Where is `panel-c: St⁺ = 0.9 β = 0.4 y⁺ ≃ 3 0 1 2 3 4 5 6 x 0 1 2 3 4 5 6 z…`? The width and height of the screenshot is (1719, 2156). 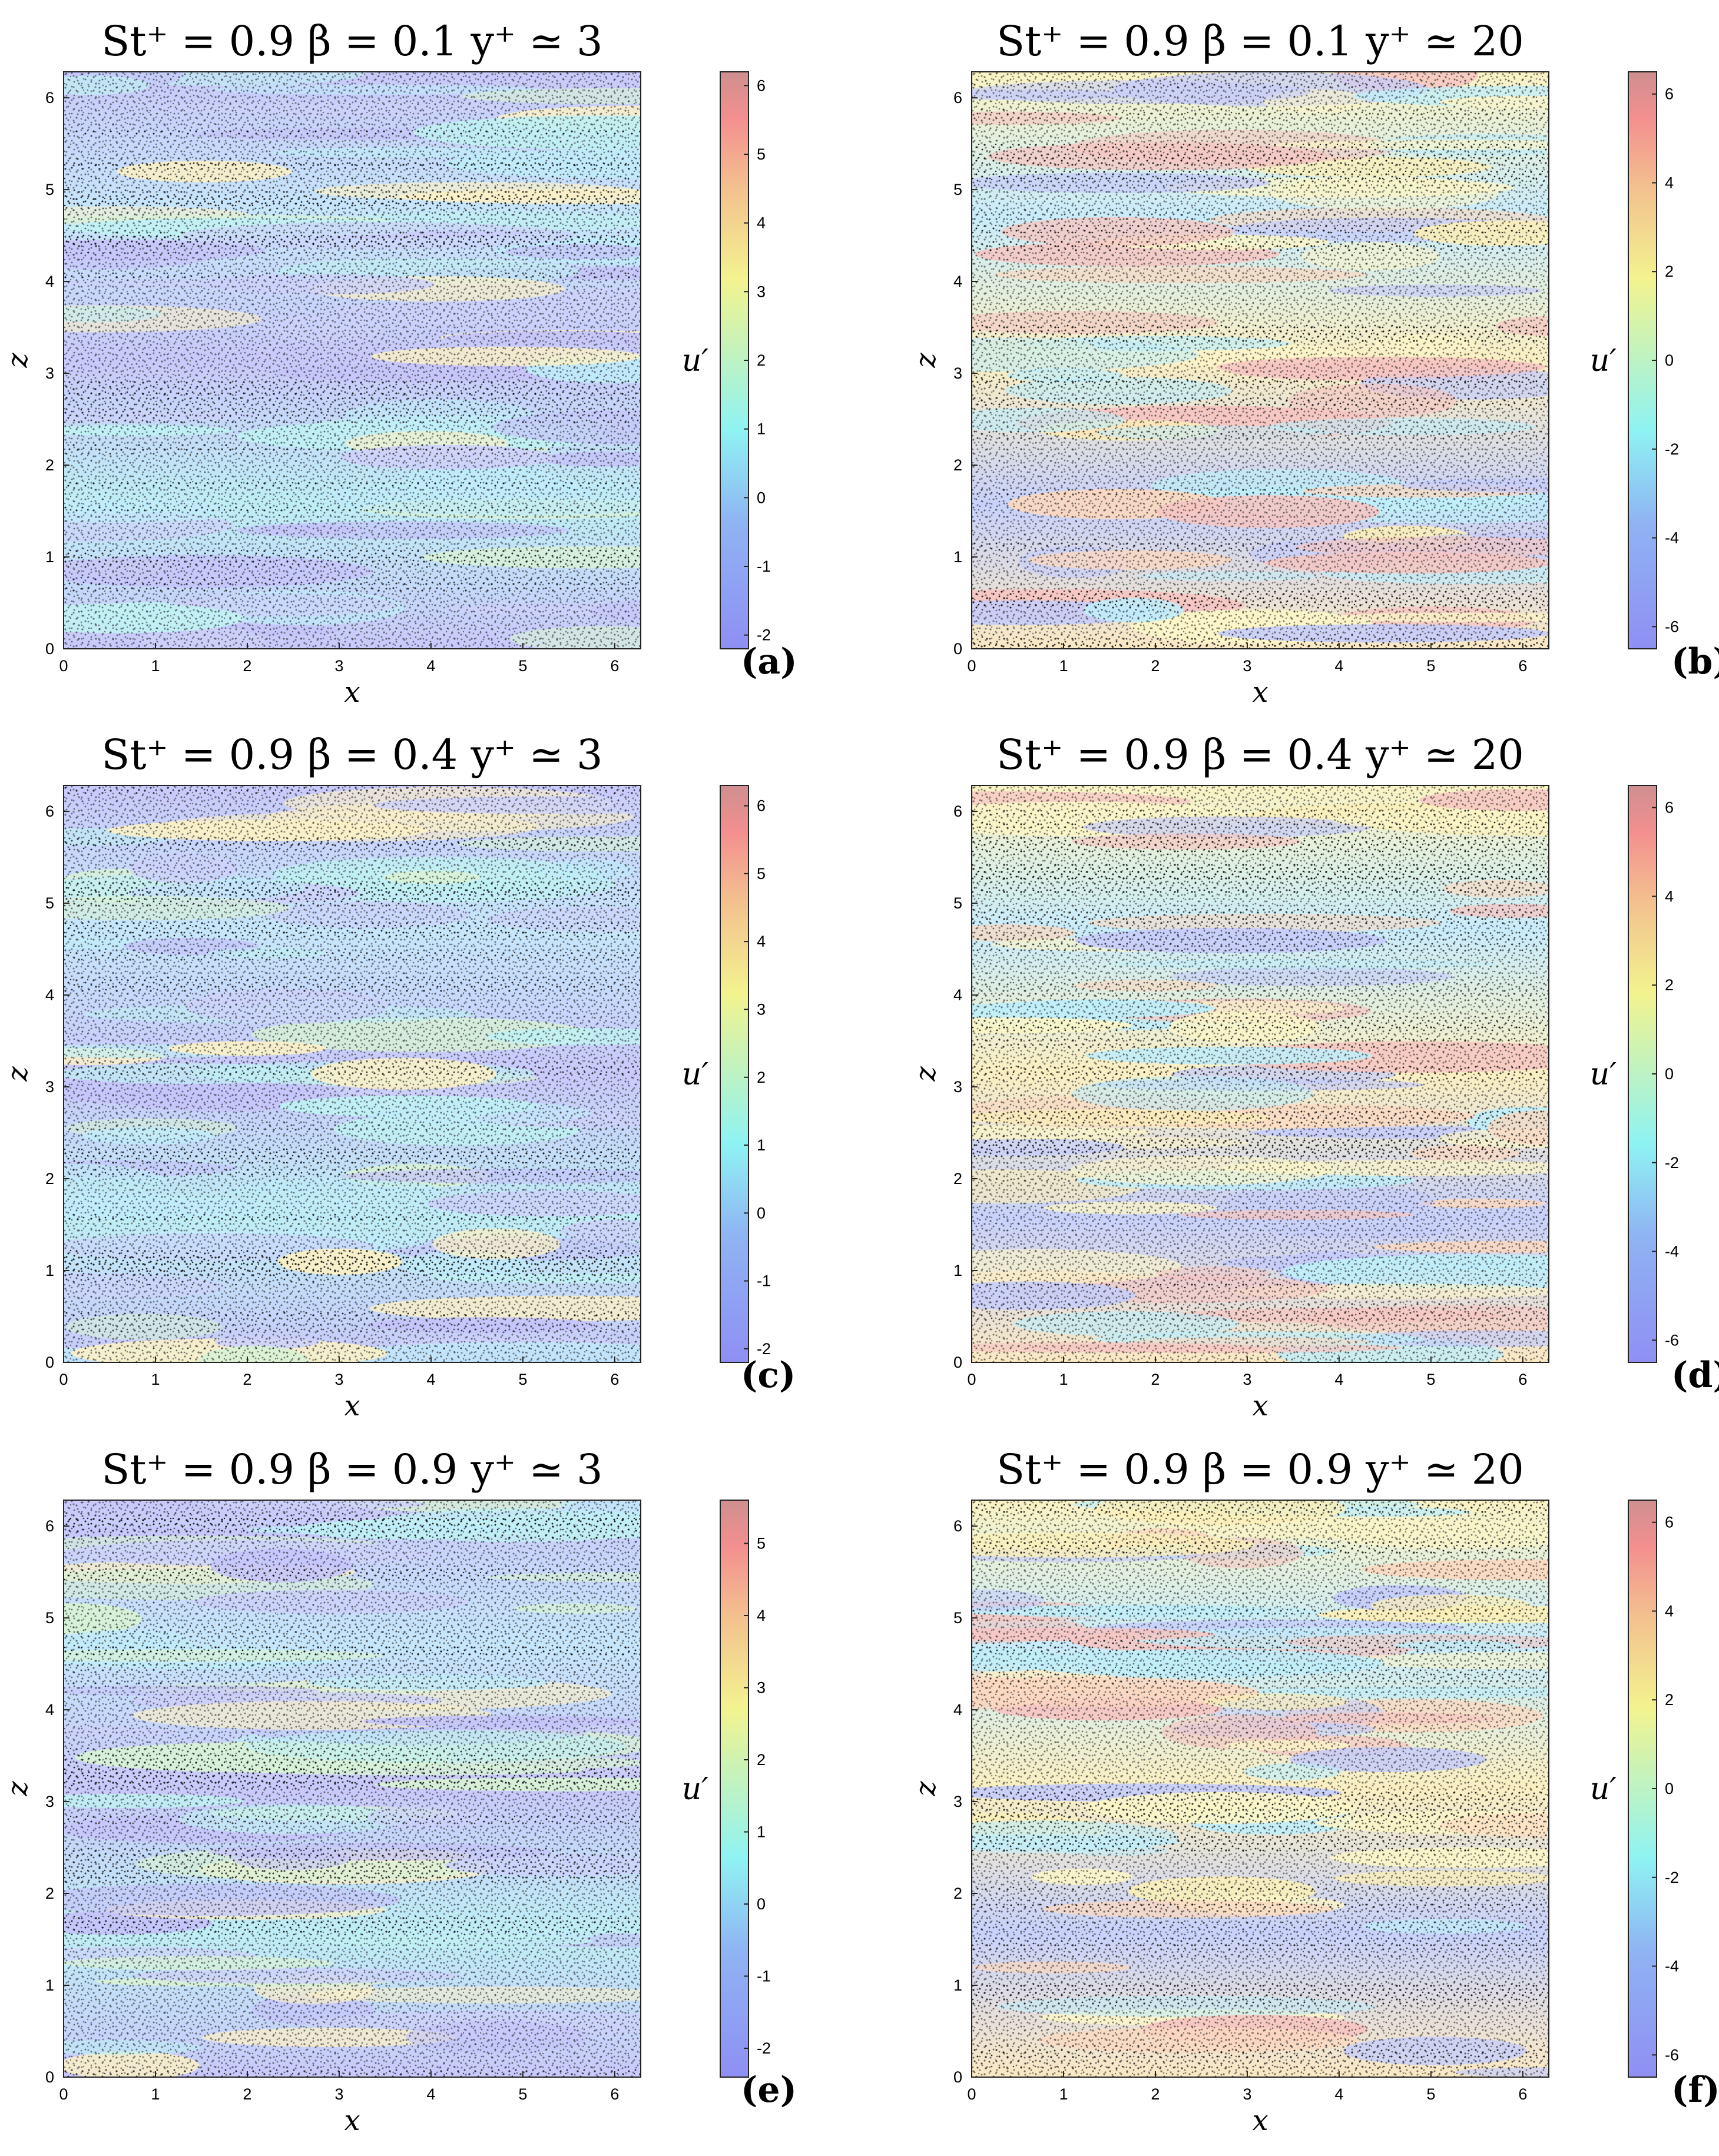
panel-c: St⁺ = 0.9 β = 0.4 y⁺ ≃ 3 0 1 2 3 4 5 6 x 0 1 2 3 4 5 6 z… is located at coordinates (399, 1076).